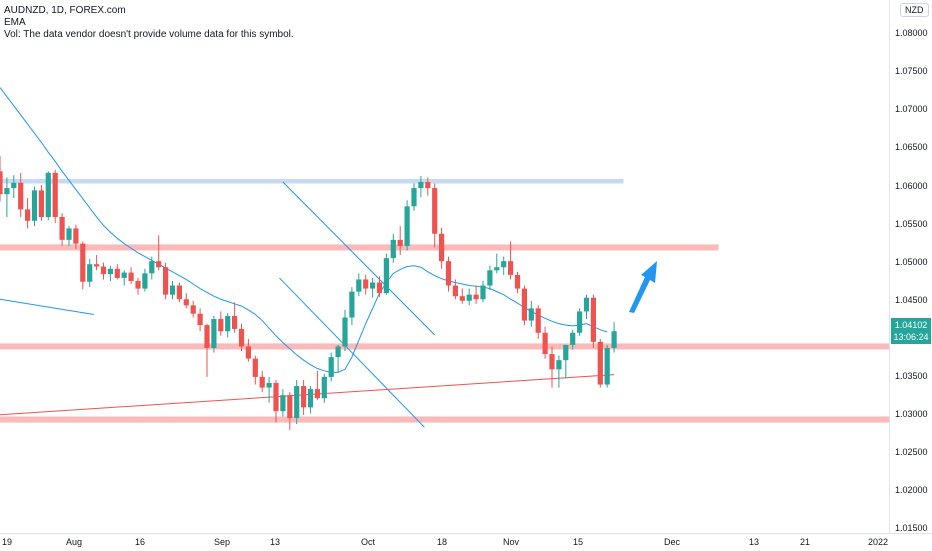 This screenshot has height=551, width=932. I want to click on x-tick-label: Dec, so click(672, 542).